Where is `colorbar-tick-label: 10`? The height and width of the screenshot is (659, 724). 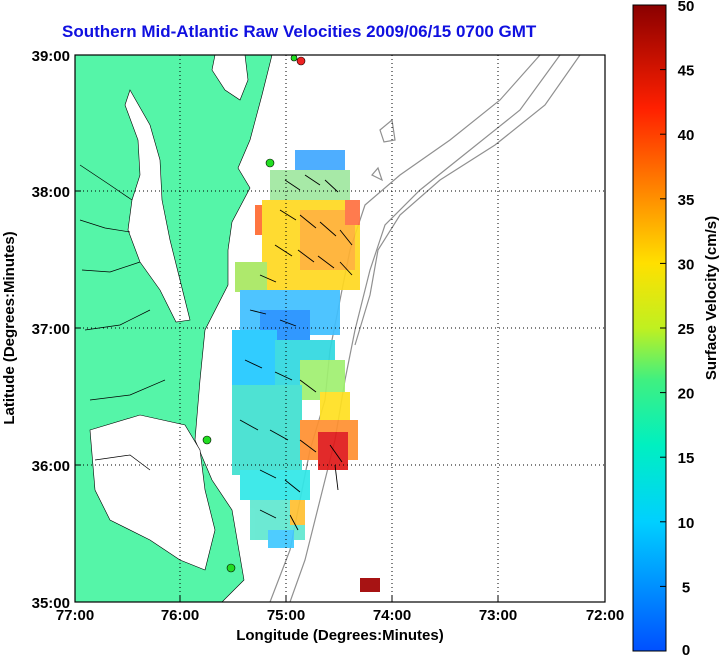 colorbar-tick-label: 10 is located at coordinates (686, 523).